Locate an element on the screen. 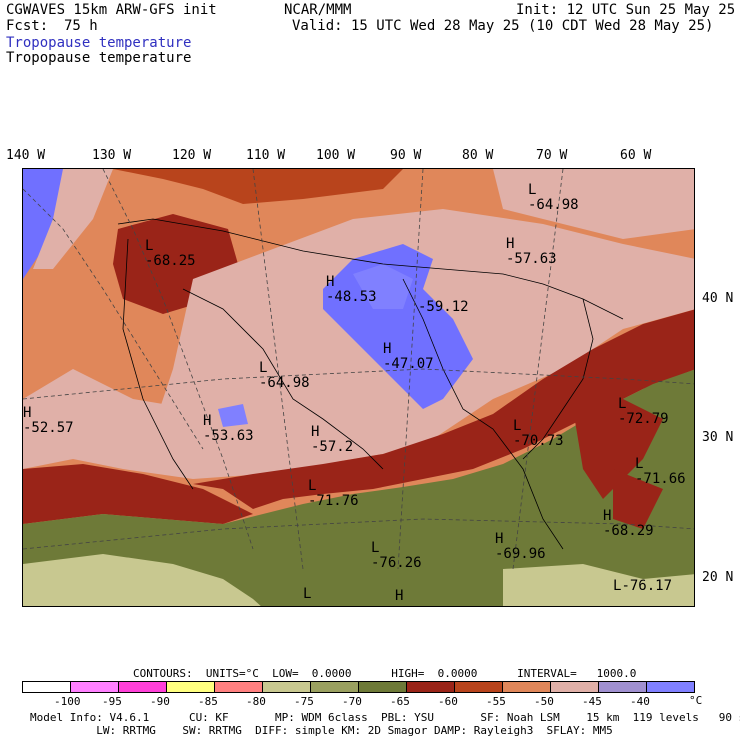 The height and width of the screenshot is (740, 740). extrema-label: L is located at coordinates (307, 594).